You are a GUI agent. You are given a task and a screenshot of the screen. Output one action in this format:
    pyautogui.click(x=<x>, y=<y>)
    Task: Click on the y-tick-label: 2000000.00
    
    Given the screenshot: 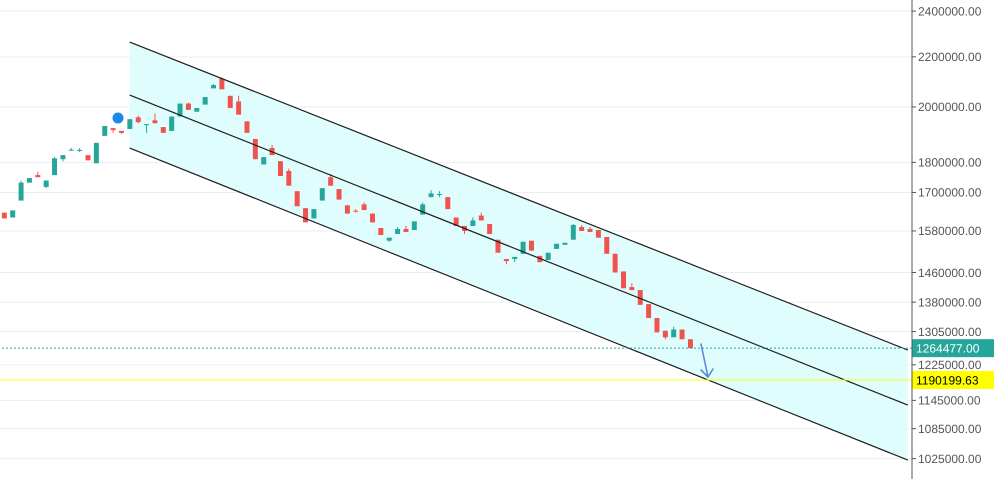 What is the action you would take?
    pyautogui.click(x=950, y=107)
    